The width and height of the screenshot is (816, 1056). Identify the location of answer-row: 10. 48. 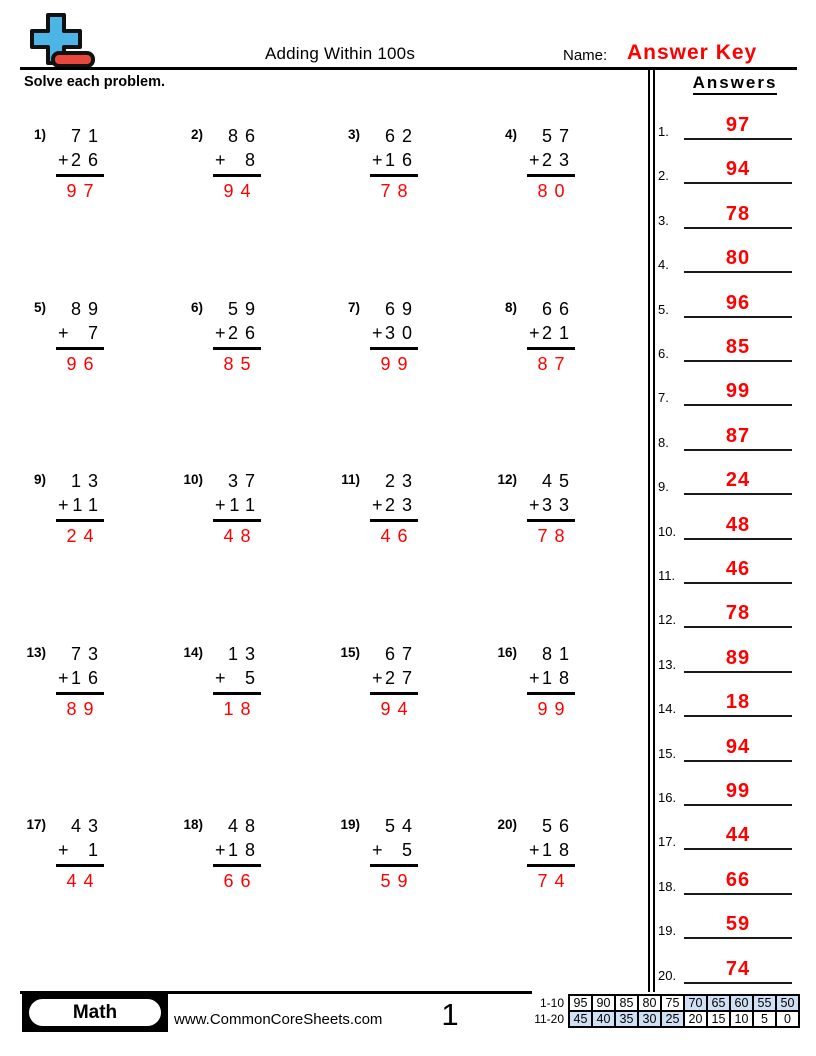
(727, 522).